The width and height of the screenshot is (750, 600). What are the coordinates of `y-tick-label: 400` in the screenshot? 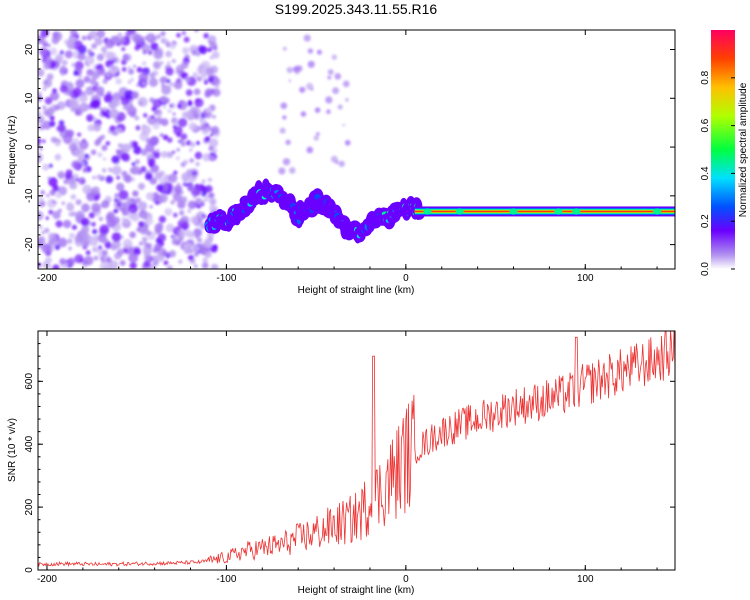 It's located at (29, 443).